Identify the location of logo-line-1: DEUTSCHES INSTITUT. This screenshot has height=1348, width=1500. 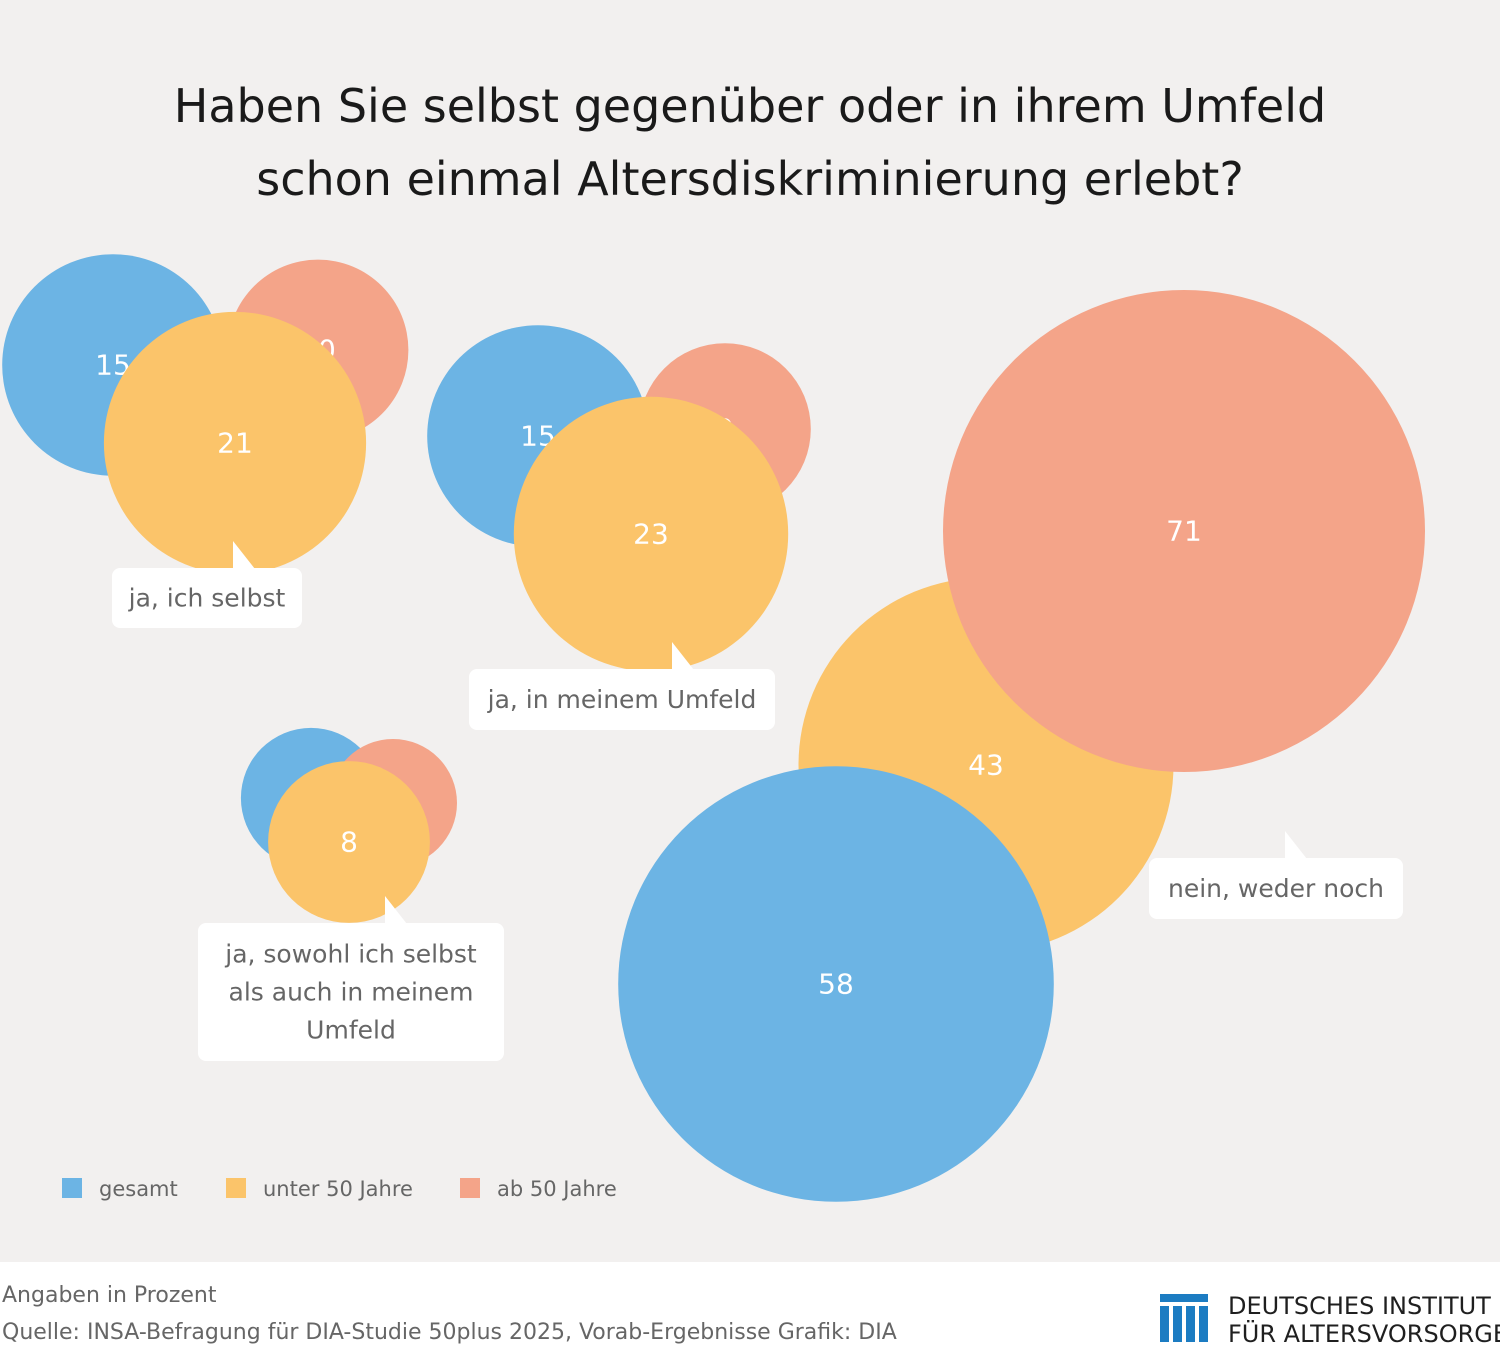
(1359, 1306).